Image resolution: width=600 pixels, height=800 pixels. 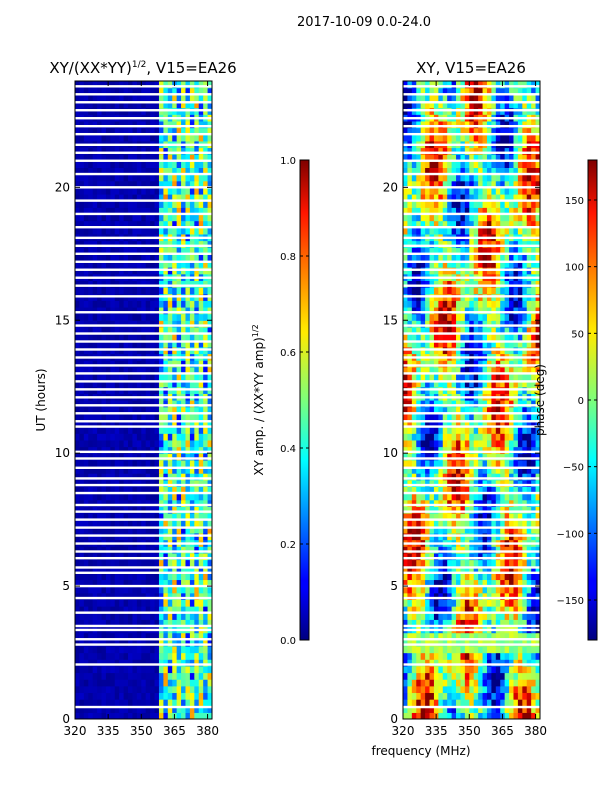 What do you see at coordinates (143, 707) in the screenshot?
I see `flagged-row` at bounding box center [143, 707].